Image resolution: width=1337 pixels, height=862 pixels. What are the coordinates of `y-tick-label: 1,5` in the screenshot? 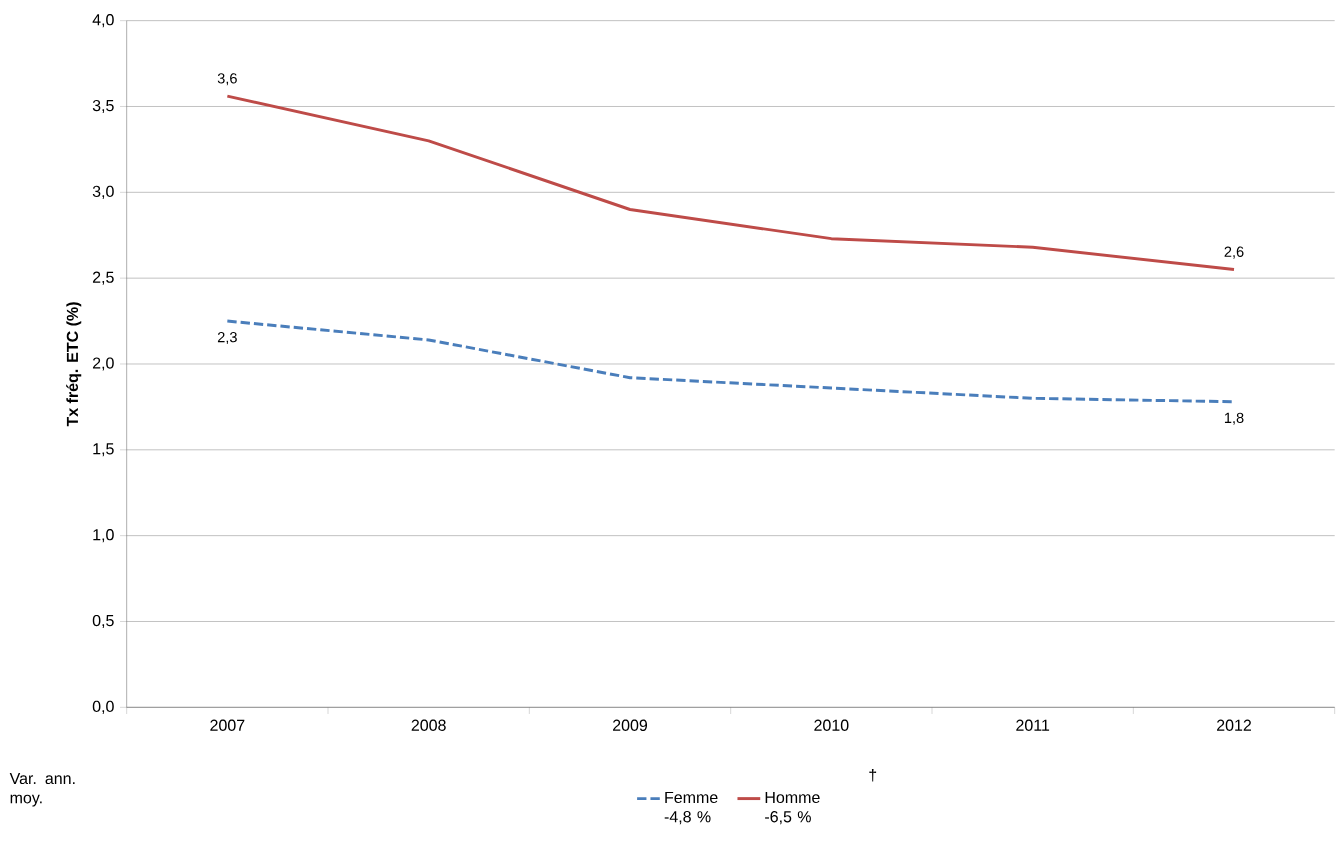 It's located at (103, 450).